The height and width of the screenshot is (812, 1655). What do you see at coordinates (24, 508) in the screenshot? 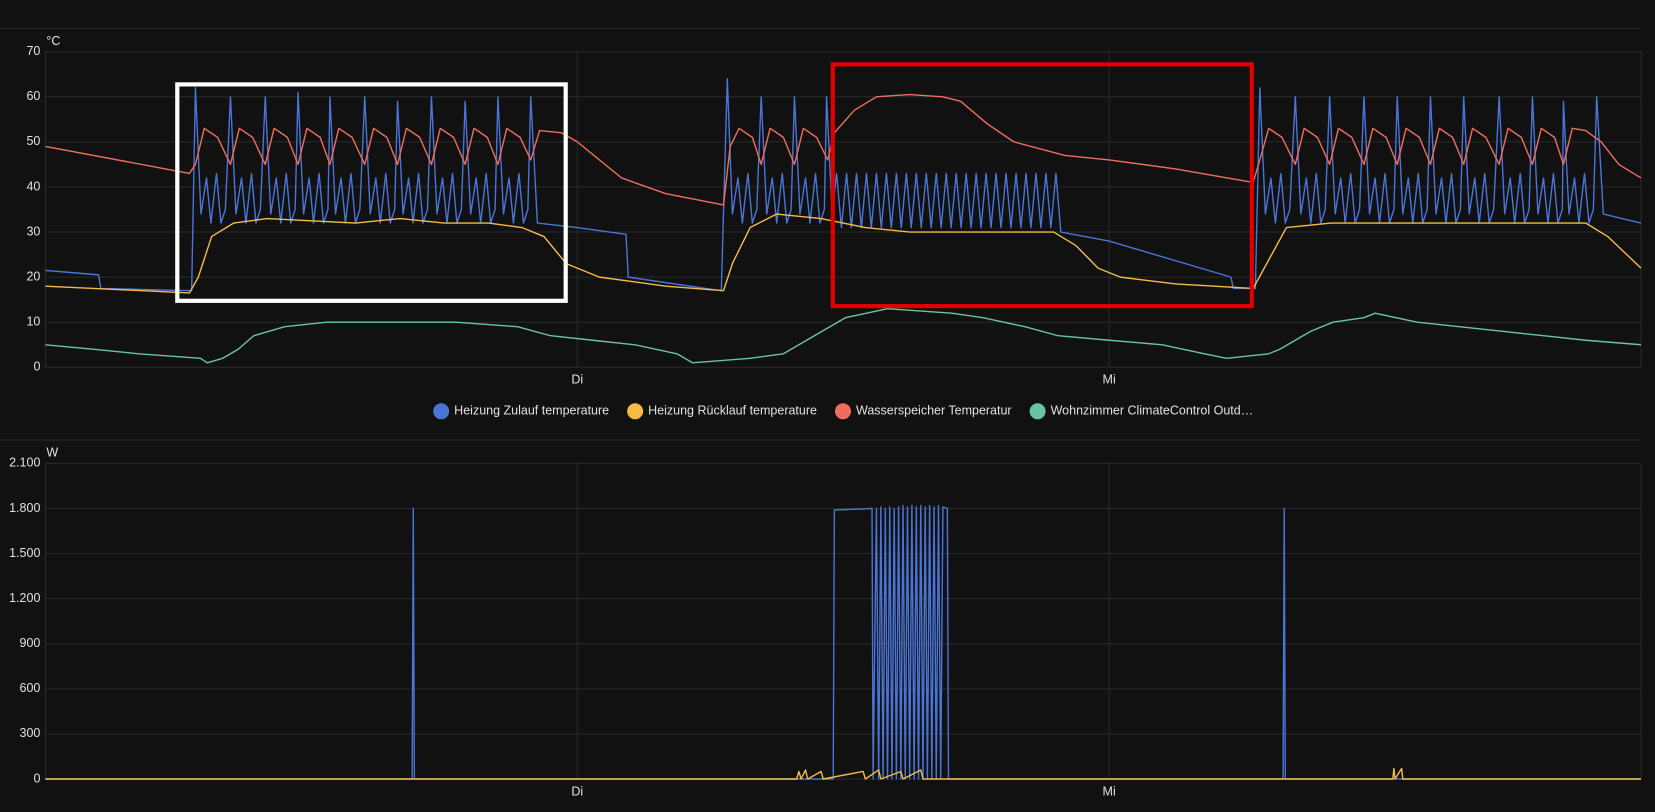
I see `y-tick-label: 1.800` at bounding box center [24, 508].